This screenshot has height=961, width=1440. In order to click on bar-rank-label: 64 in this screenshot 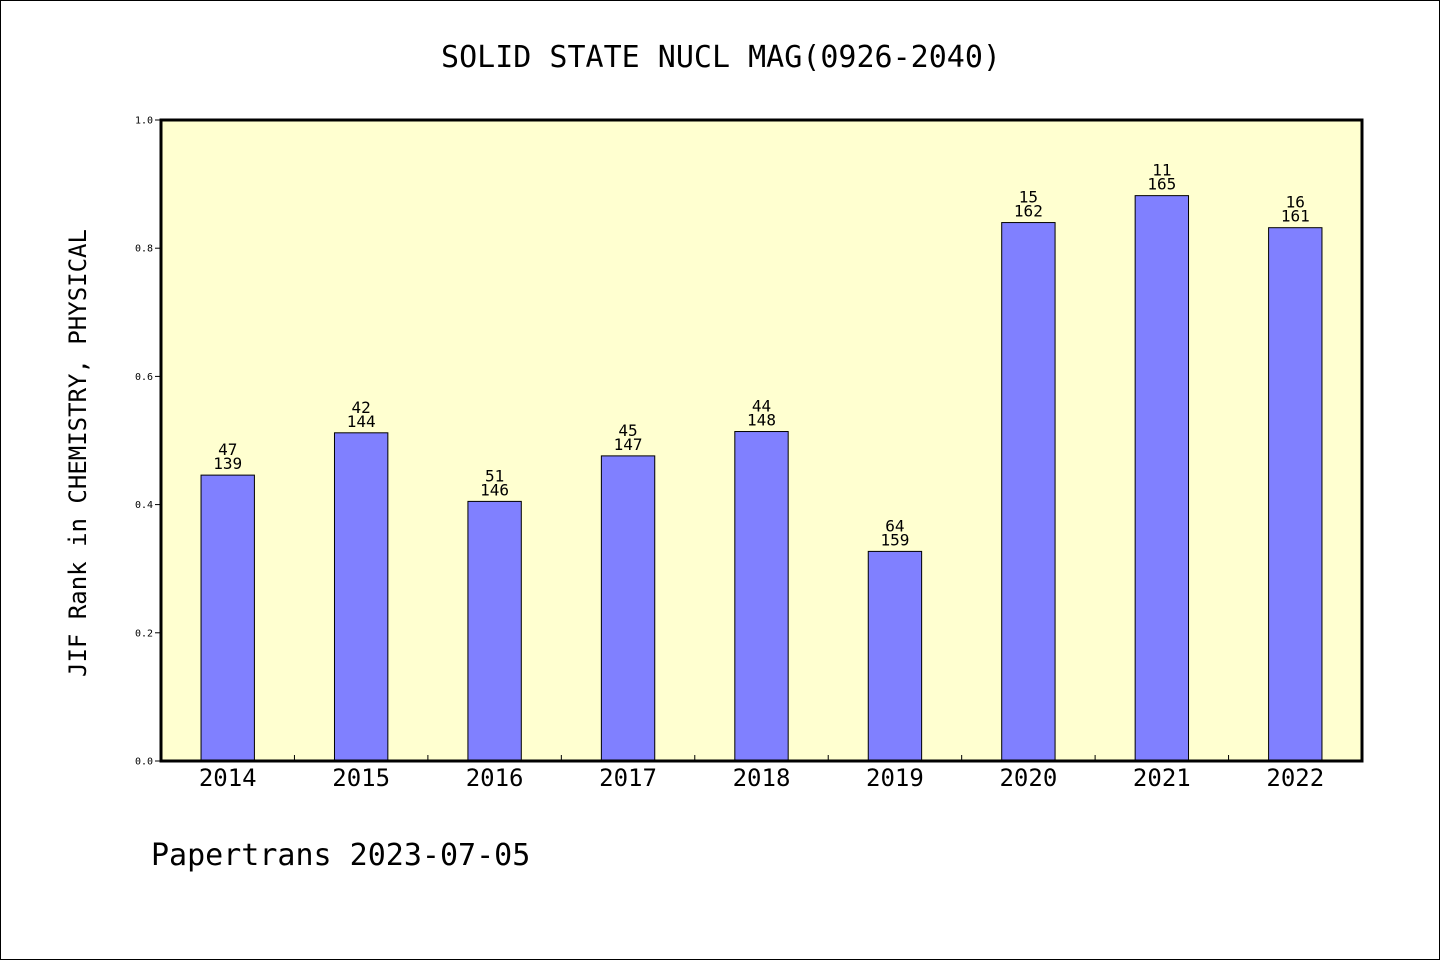, I will do `click(894, 525)`.